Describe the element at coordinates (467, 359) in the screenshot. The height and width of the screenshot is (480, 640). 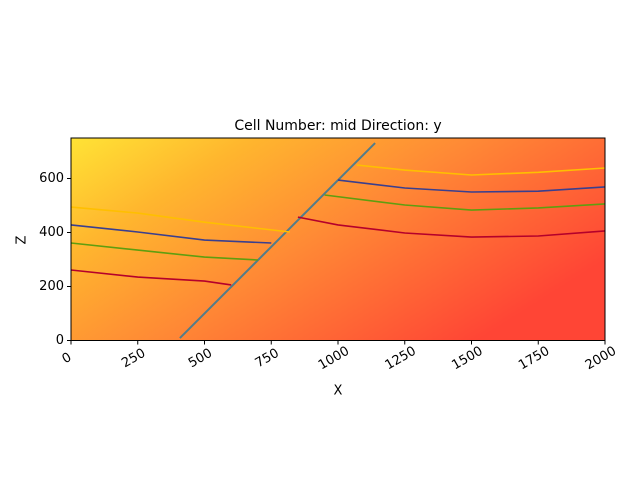
I see `x-tick-label: 1500` at that location.